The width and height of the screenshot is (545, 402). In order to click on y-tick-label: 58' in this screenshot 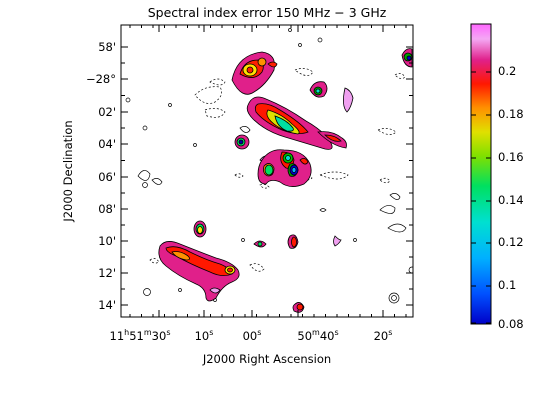, I will do `click(107, 47)`.